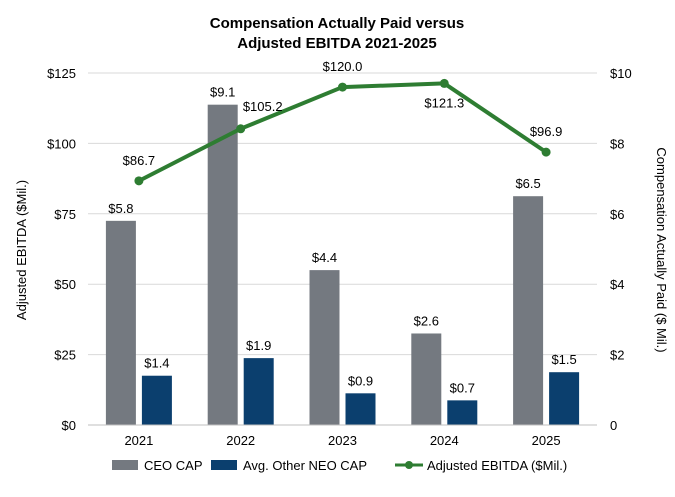 This screenshot has height=497, width=675. What do you see at coordinates (337, 43) in the screenshot?
I see `chart-title-line-2: Adjusted EBITDA 2021-2025` at bounding box center [337, 43].